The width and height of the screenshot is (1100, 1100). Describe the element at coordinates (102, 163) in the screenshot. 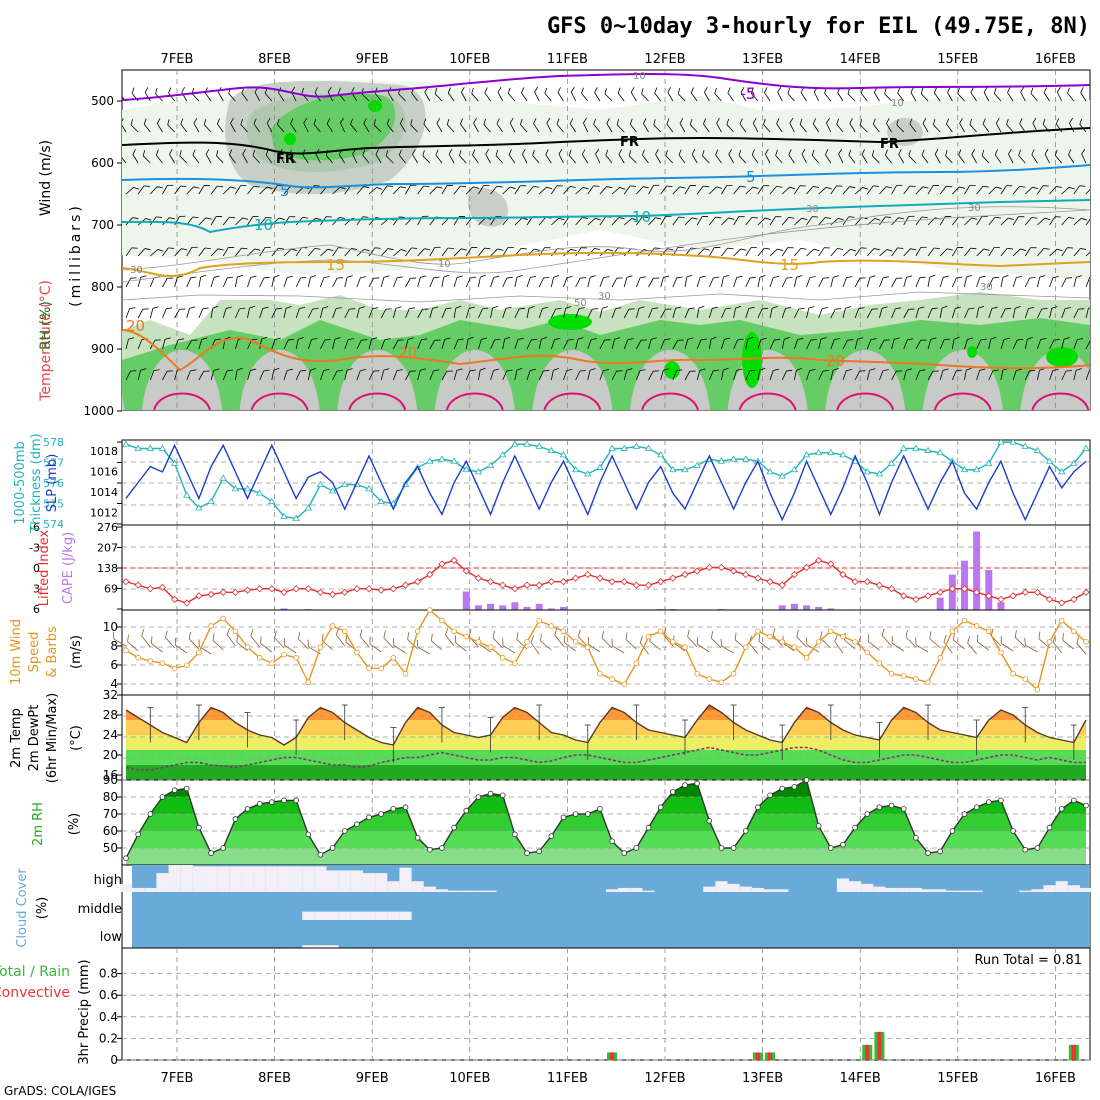

I see `y-tick-label: 600` at that location.